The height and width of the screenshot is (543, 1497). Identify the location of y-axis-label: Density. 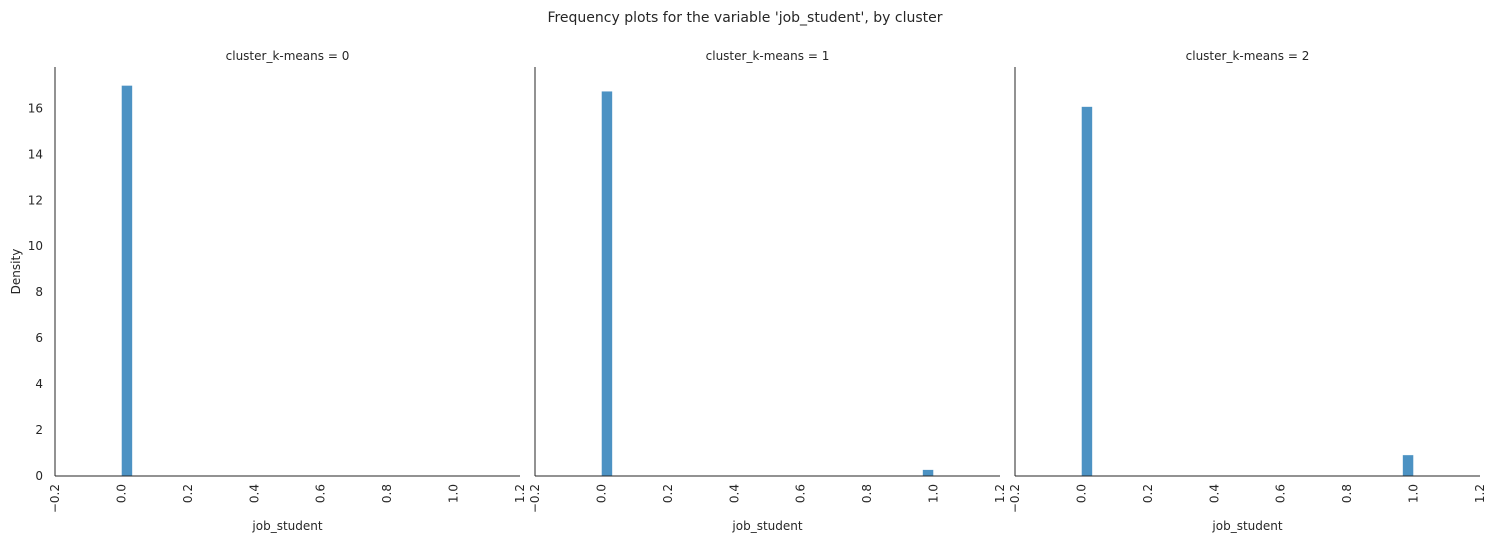
(16, 272).